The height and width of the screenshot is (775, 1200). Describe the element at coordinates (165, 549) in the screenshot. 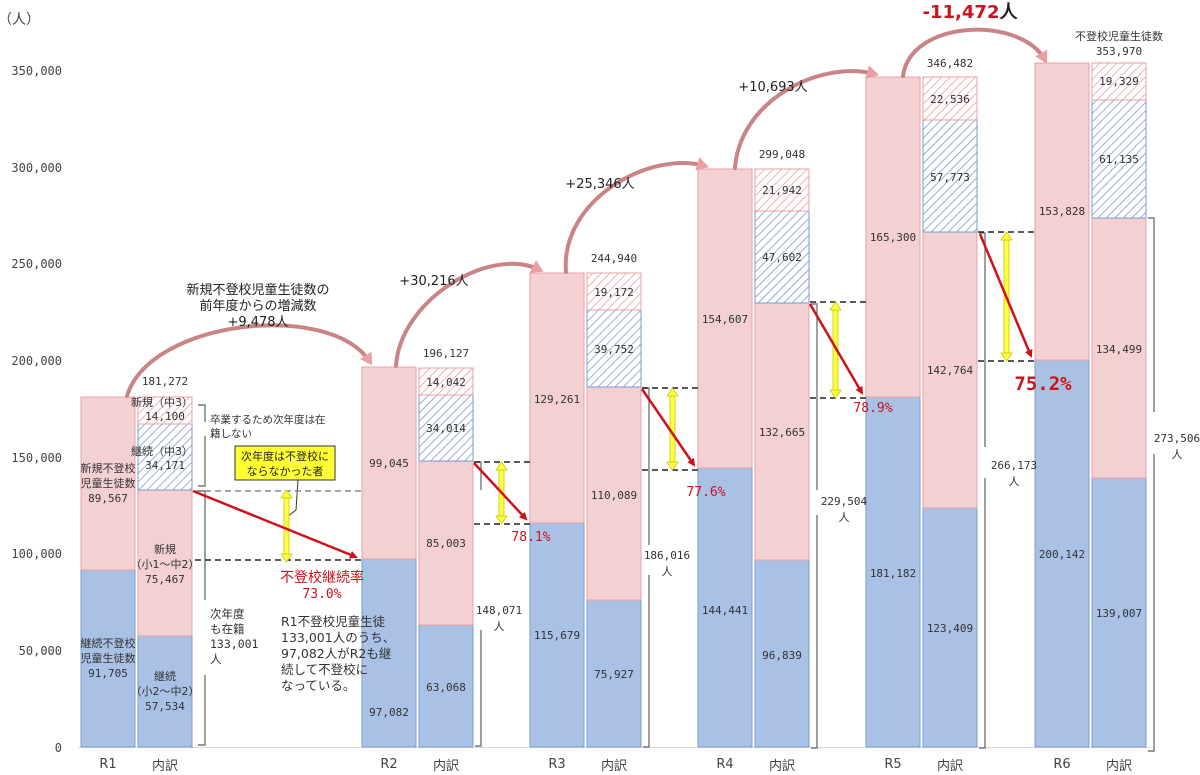

I see `r1-bd-new12-caption: 新規` at that location.